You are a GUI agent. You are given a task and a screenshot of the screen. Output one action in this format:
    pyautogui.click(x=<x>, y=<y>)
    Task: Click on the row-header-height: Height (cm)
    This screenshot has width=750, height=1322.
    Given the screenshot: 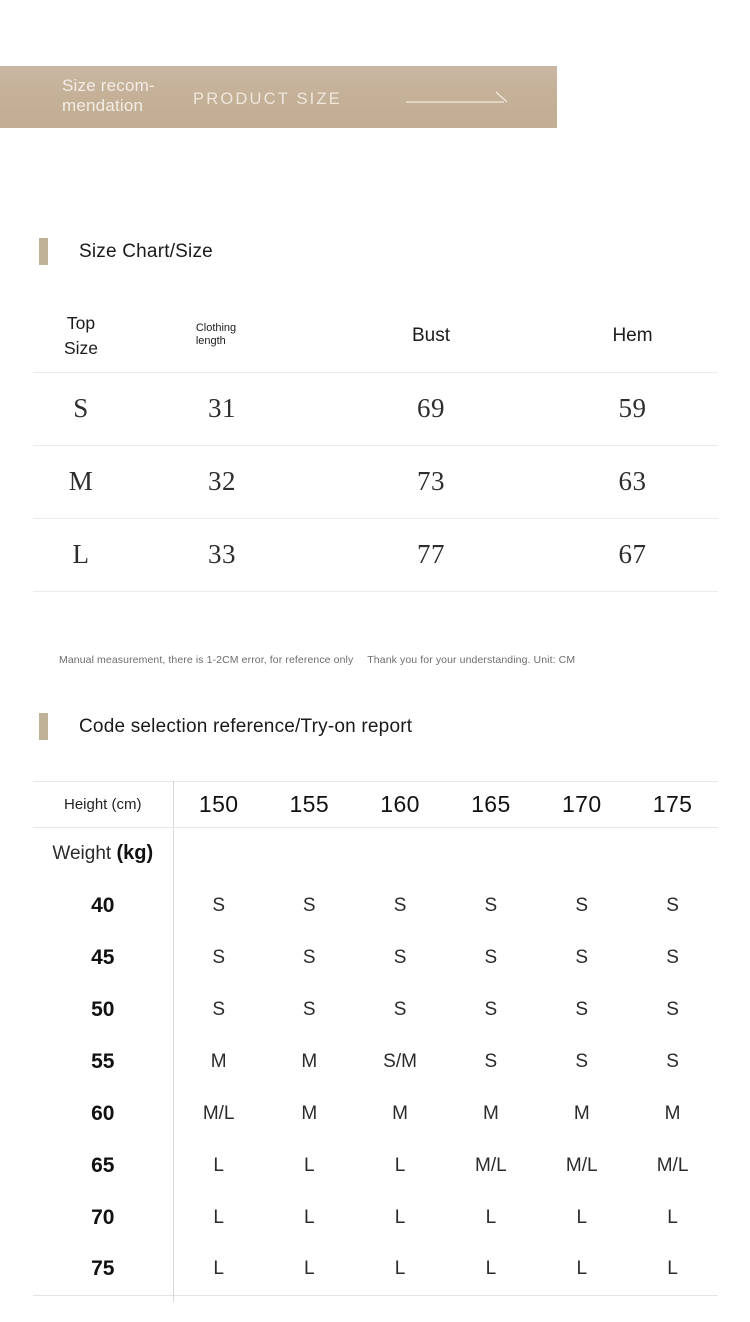 What is the action you would take?
    pyautogui.click(x=103, y=804)
    